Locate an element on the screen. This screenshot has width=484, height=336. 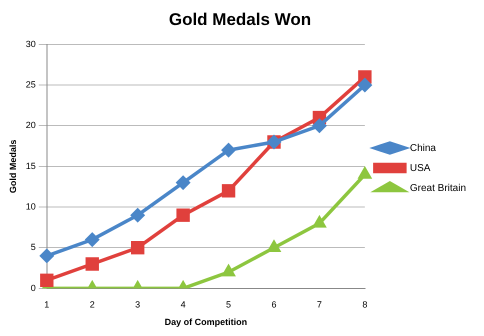
y-tick-label: 25 is located at coordinates (31, 85).